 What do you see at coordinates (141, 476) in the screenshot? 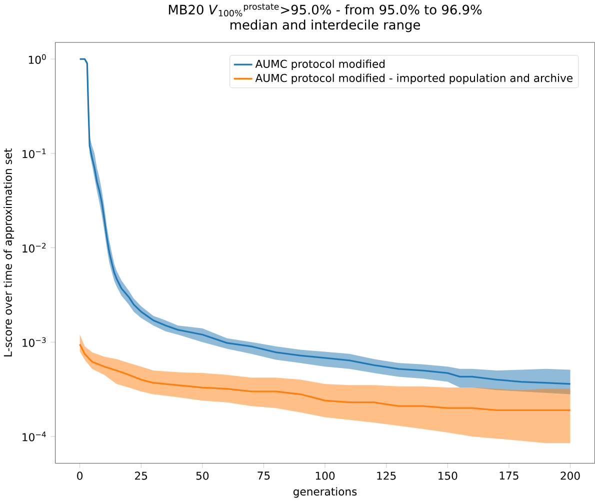
I see `x-tick-label: 25` at bounding box center [141, 476].